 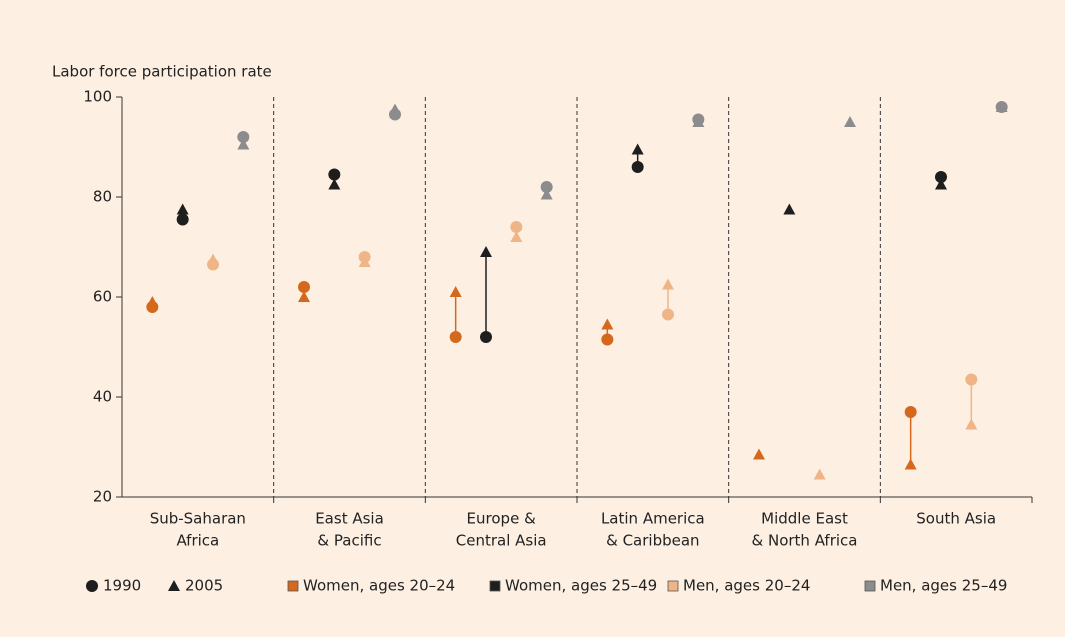 I want to click on x-tick-label: Africa, so click(x=197, y=541).